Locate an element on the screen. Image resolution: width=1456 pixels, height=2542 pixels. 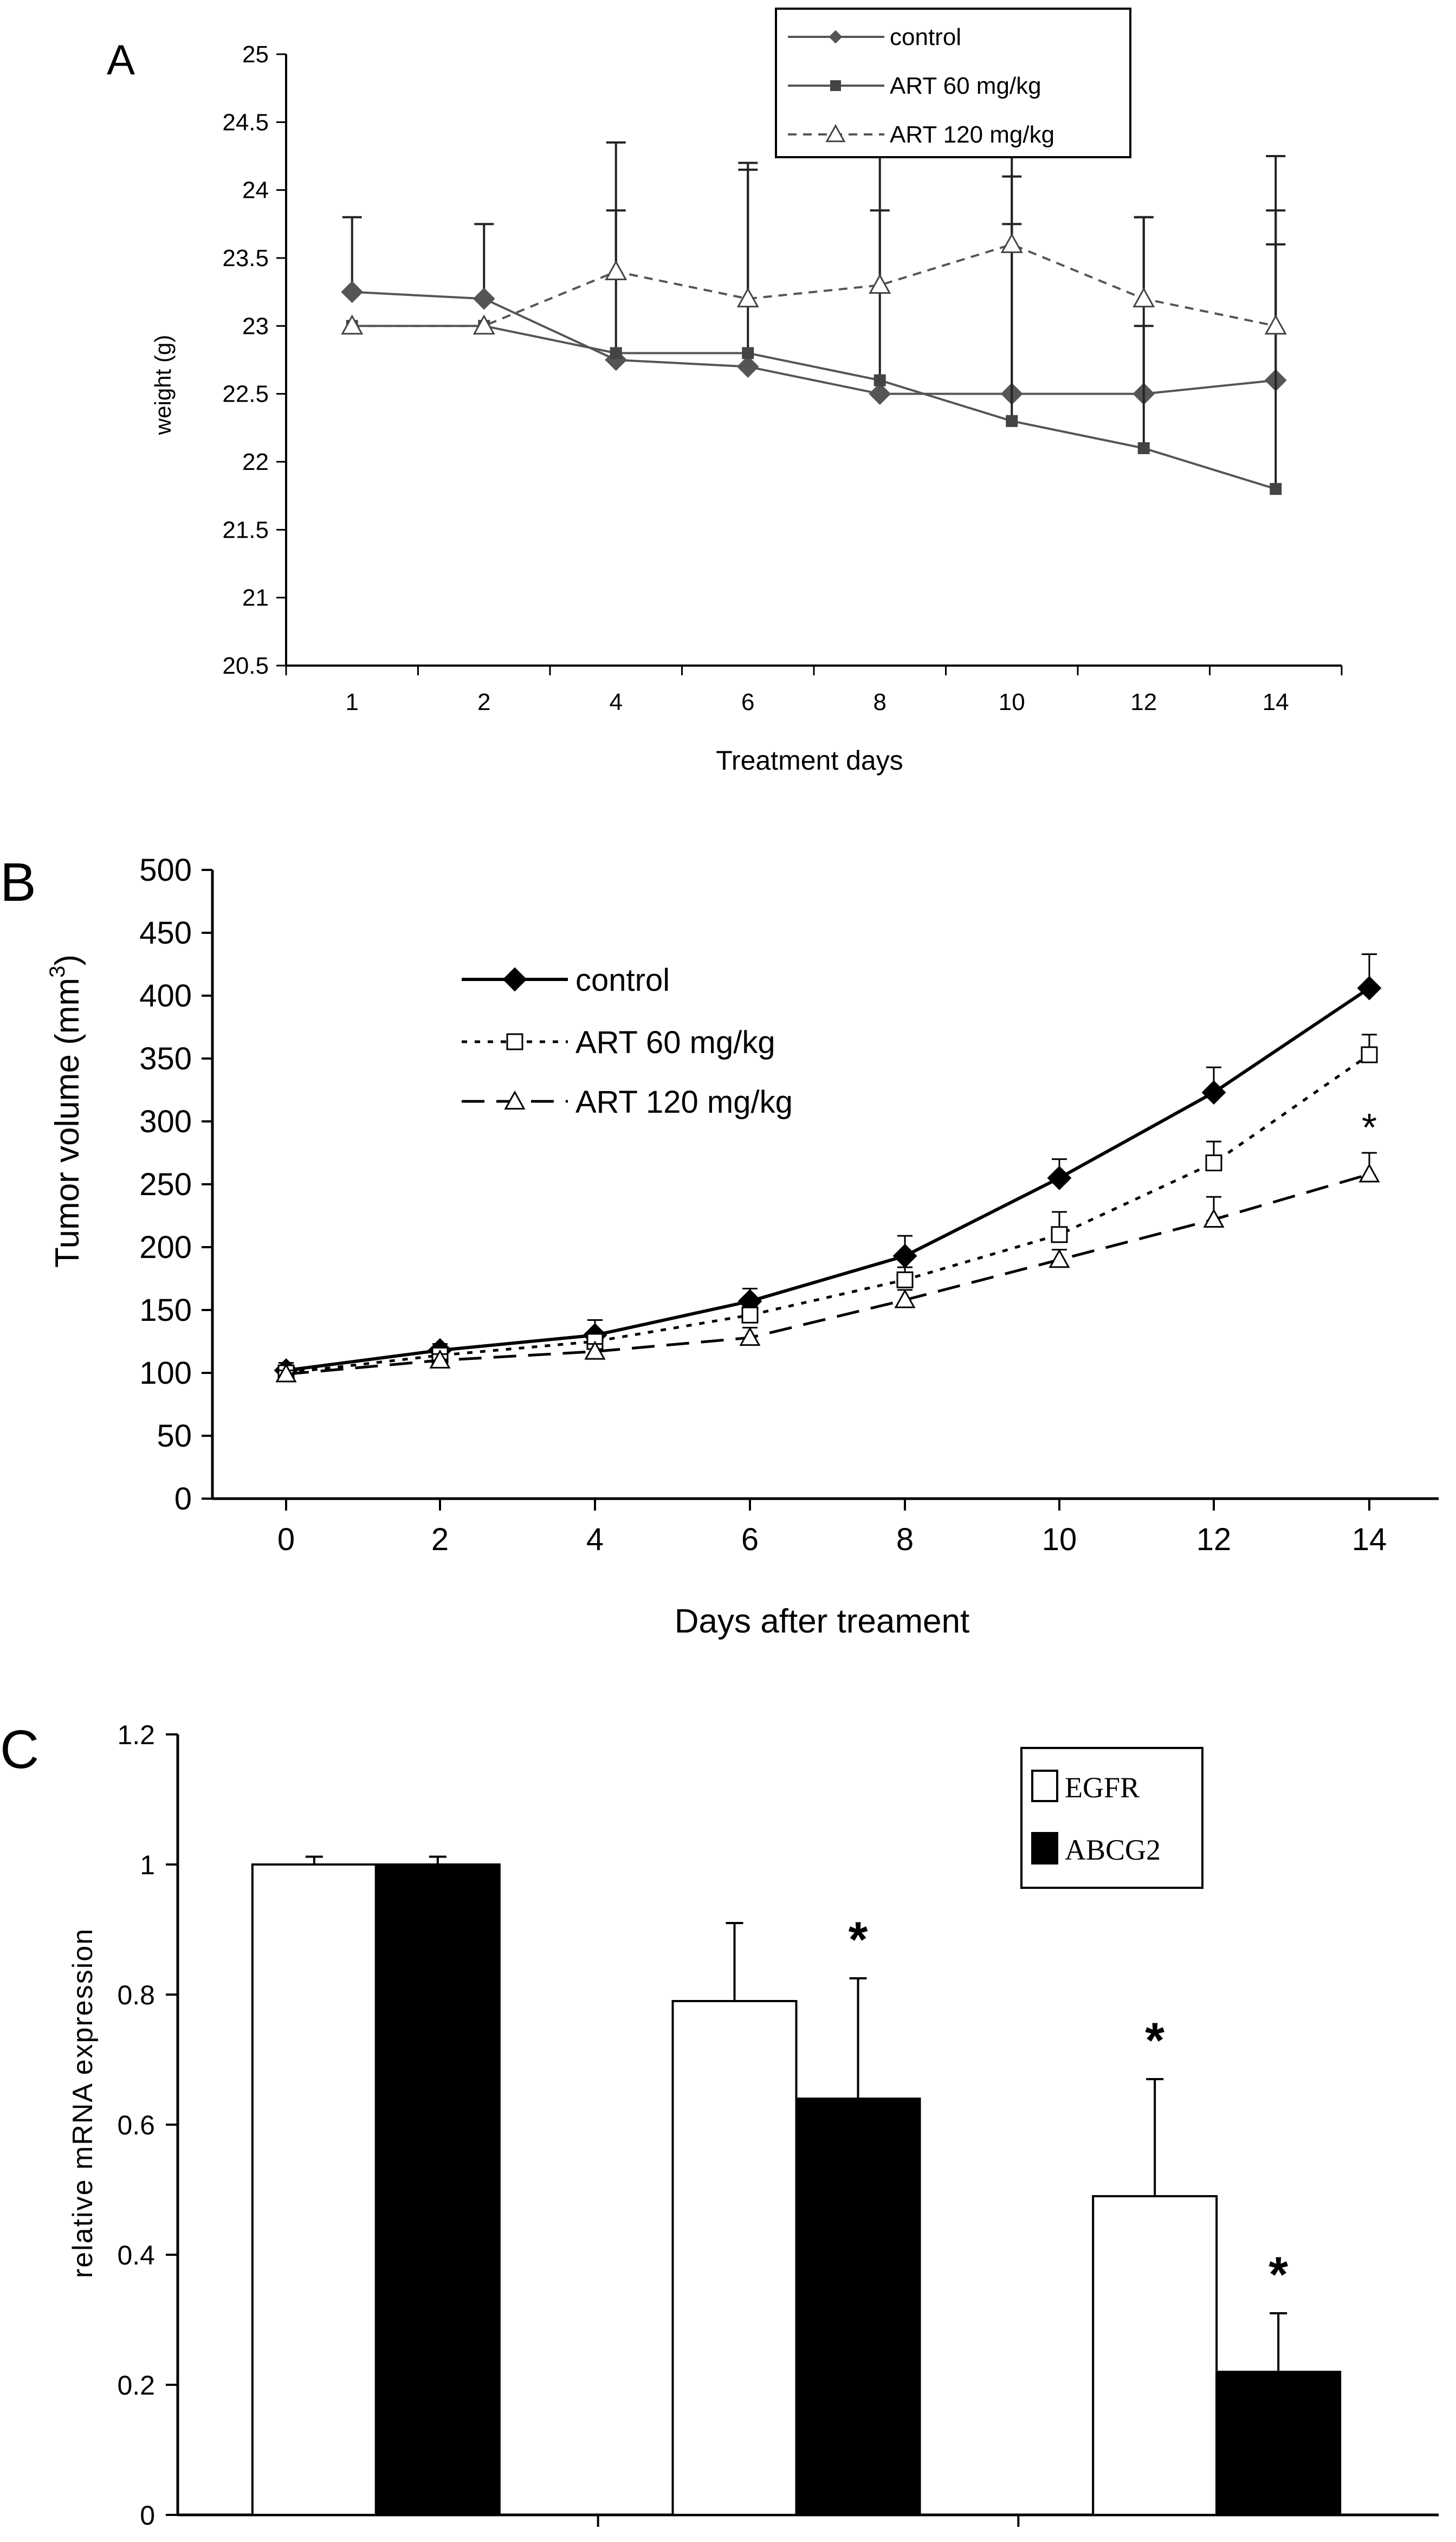
panel-b-y-axis-title-main: Tumor volume (mm is located at coordinates (67, 1123).